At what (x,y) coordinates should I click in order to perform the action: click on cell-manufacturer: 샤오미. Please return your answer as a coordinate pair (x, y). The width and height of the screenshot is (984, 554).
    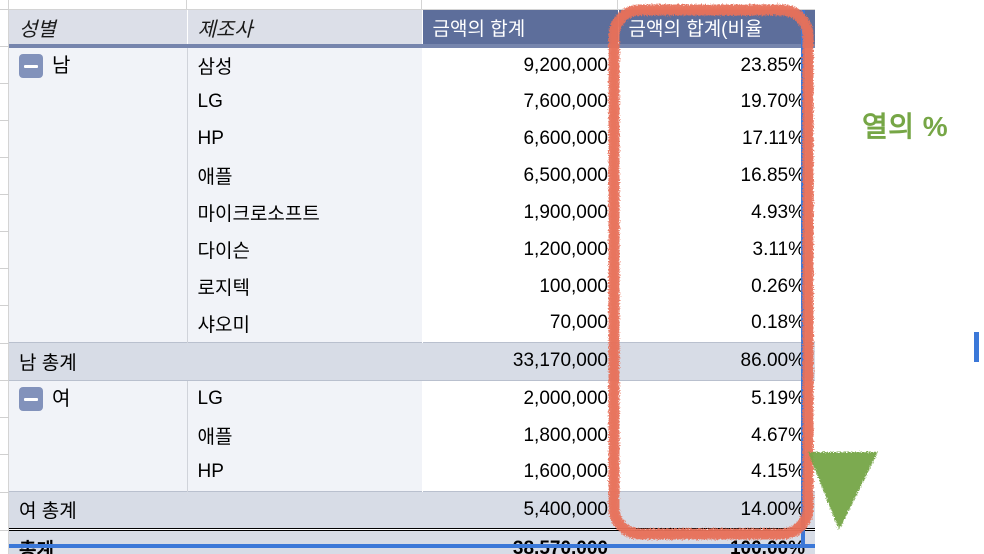
    Looking at the image, I should click on (305, 323).